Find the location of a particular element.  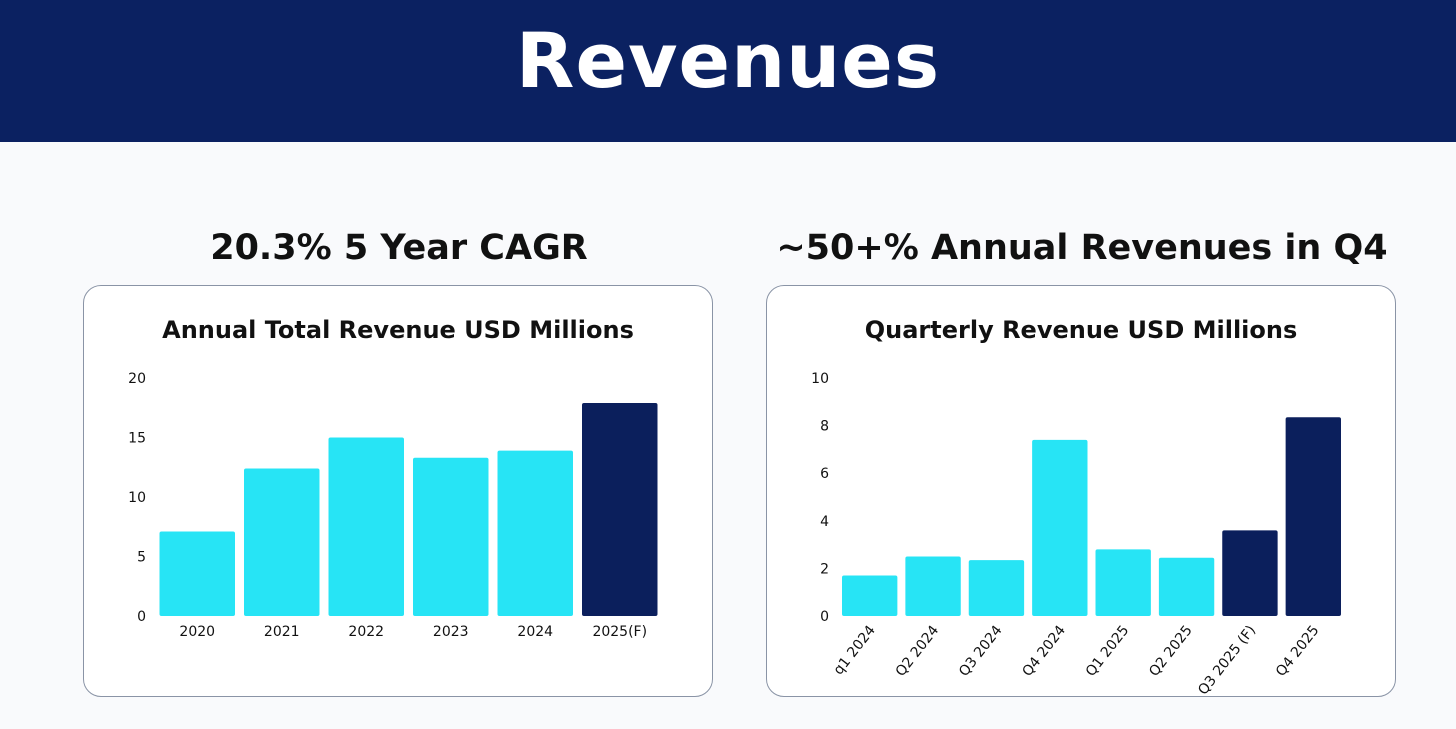

quarterly-y-tick: 10 is located at coordinates (820, 379).